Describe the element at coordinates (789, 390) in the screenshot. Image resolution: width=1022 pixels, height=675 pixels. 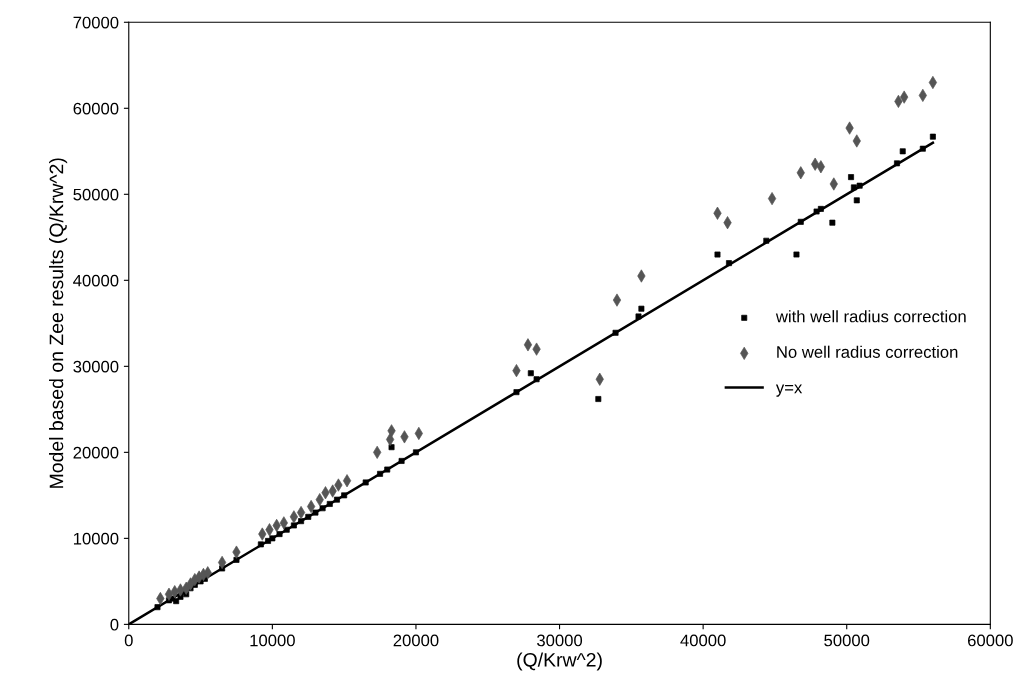
I see `legend-label: y=x` at that location.